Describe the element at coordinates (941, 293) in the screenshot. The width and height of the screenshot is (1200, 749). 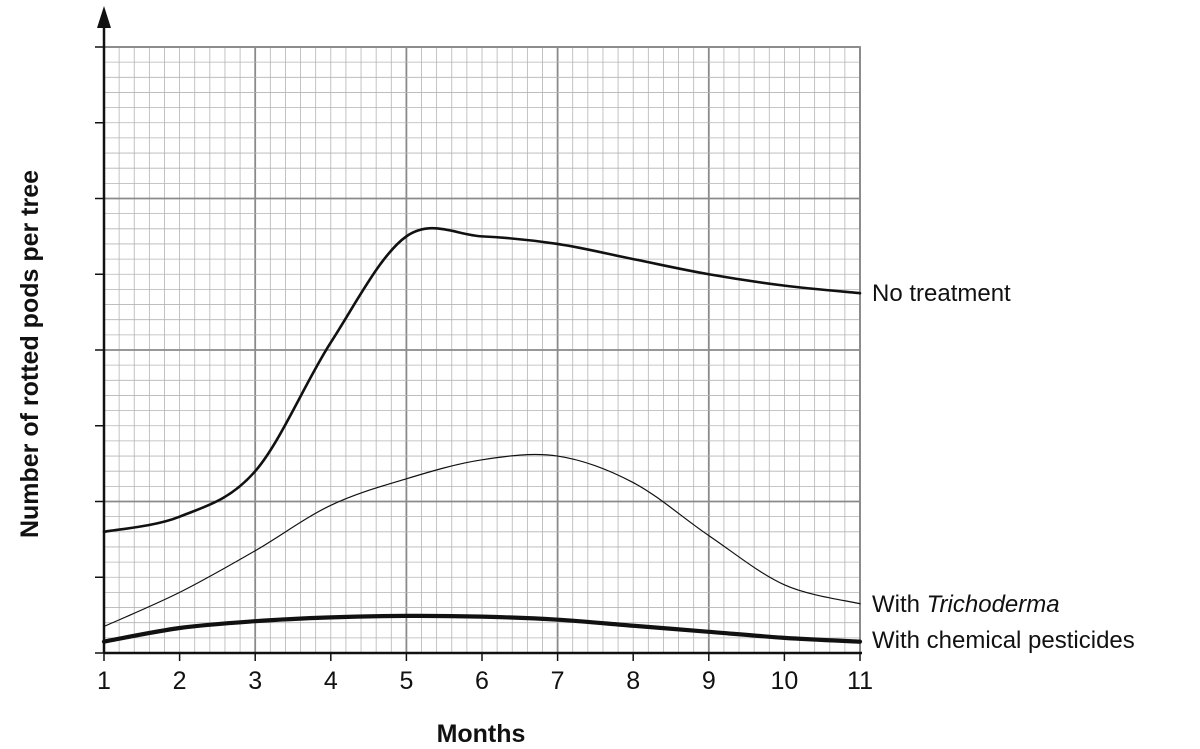
I see `series-label: No treatment` at that location.